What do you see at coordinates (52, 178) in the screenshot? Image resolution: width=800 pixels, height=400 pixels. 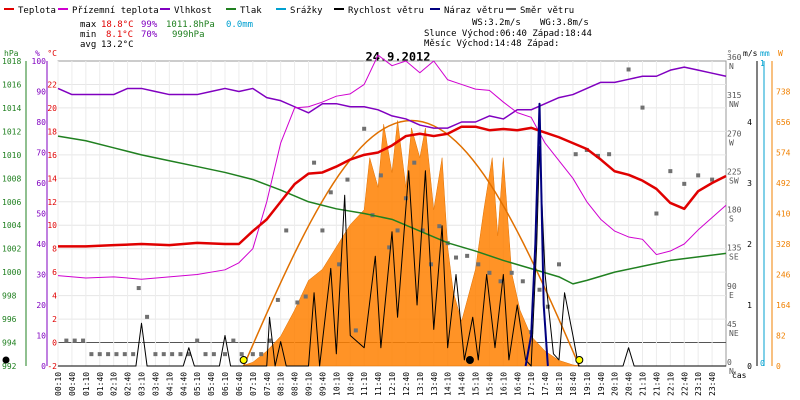 I see `tick-label-temp: 14` at bounding box center [52, 178].